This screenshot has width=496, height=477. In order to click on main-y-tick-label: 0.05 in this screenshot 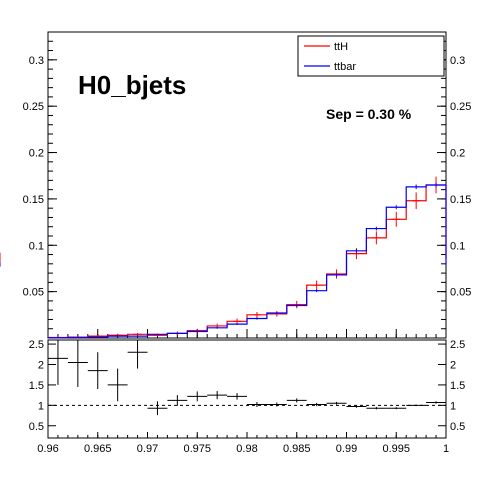, I will do `click(33, 293)`.